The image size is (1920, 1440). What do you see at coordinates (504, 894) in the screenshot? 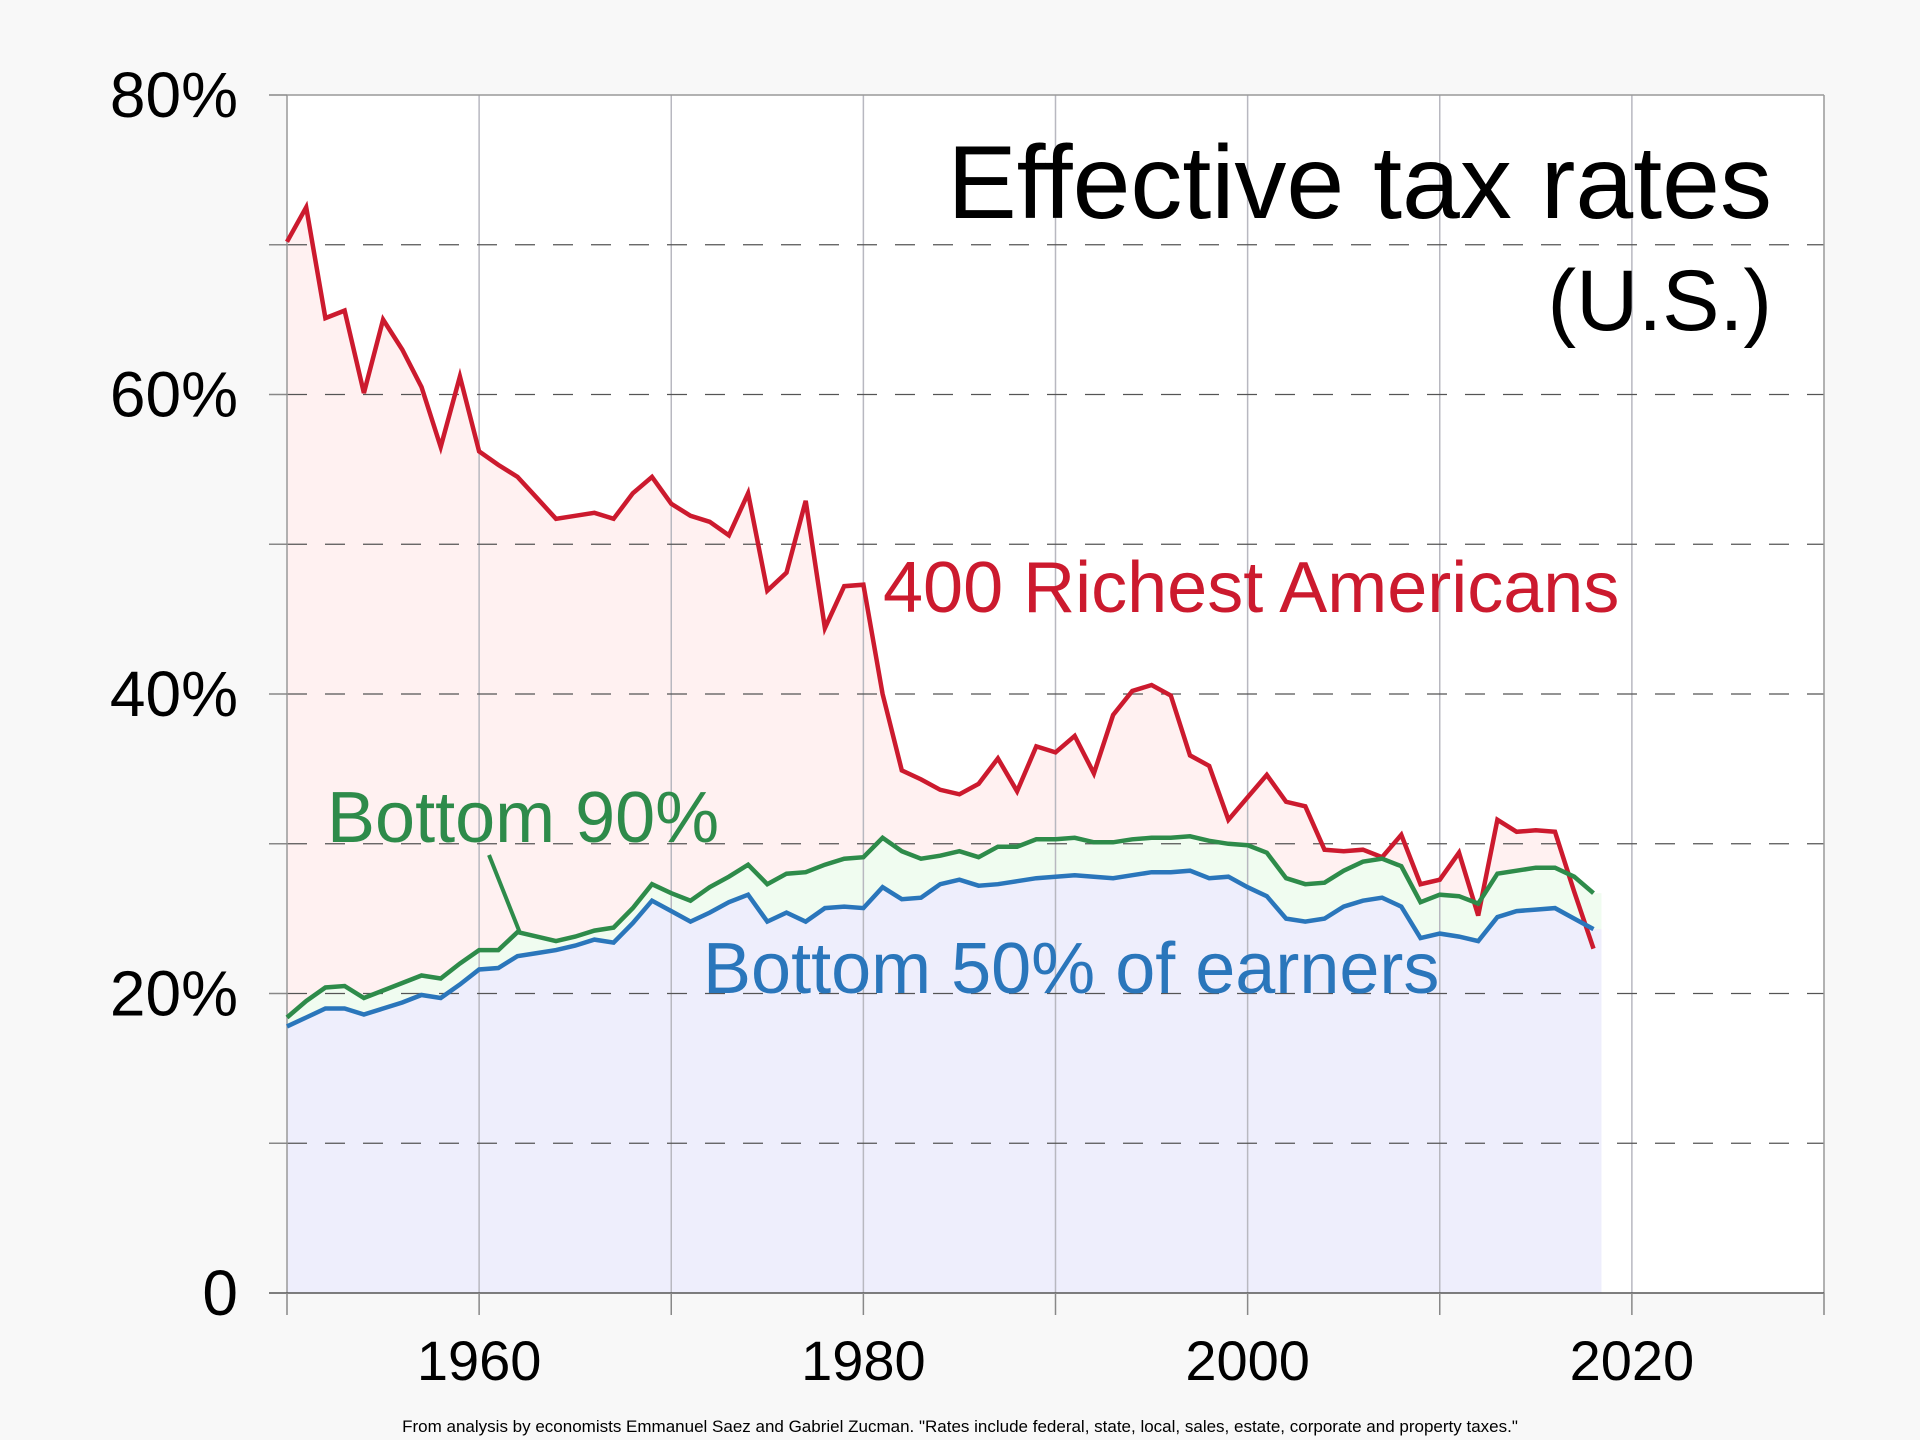
I see `bottom-90-leader-line` at bounding box center [504, 894].